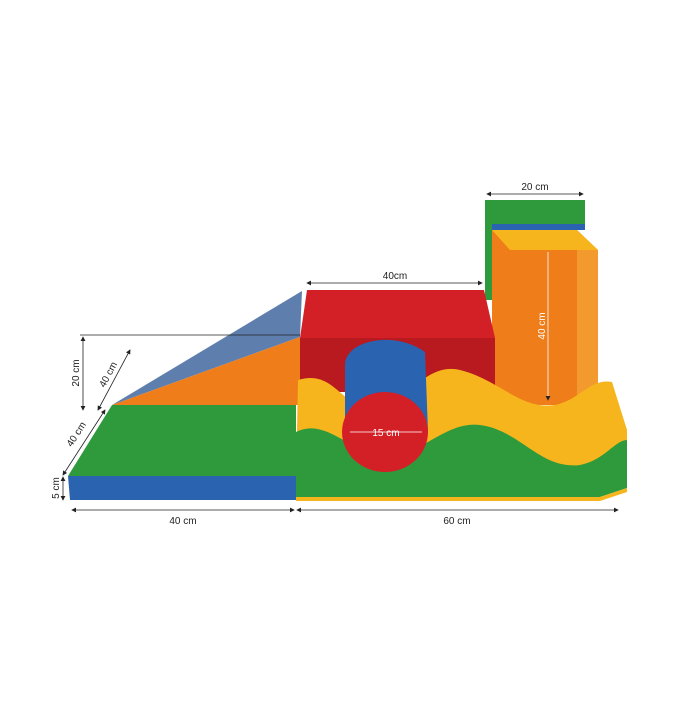  Describe the element at coordinates (77, 434) in the screenshot. I see `mat-depth-label: 40 cm` at that location.